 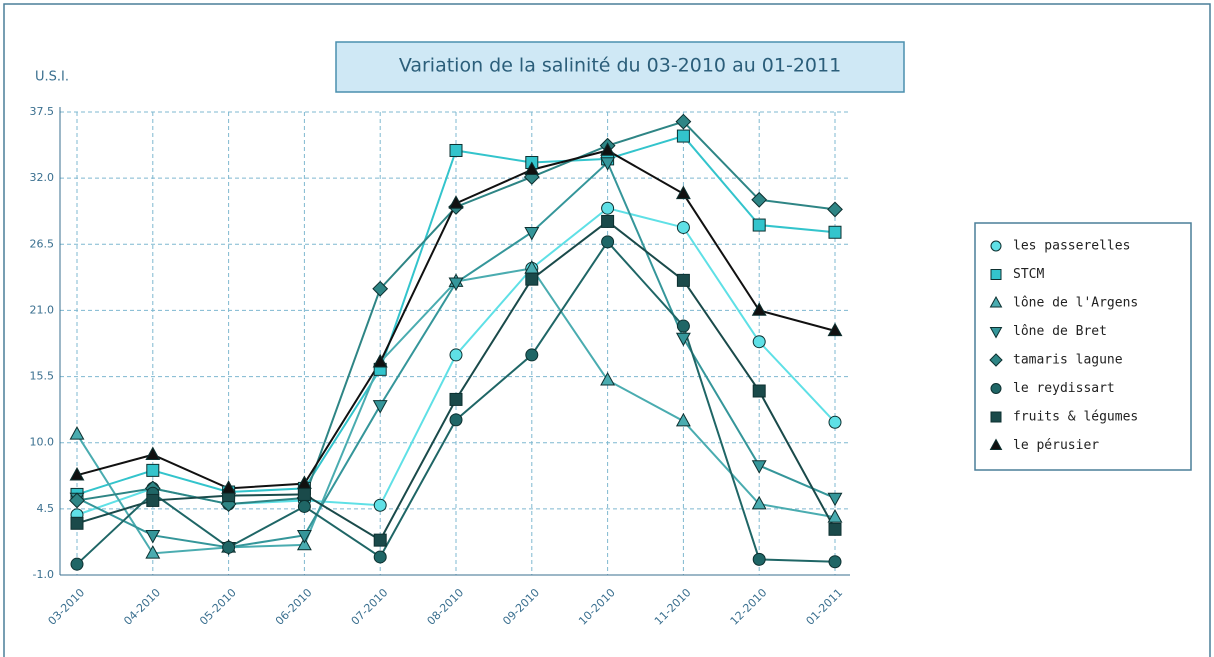 What do you see at coordinates (1075, 417) in the screenshot?
I see `legend-label: fruits & légumes` at bounding box center [1075, 417].